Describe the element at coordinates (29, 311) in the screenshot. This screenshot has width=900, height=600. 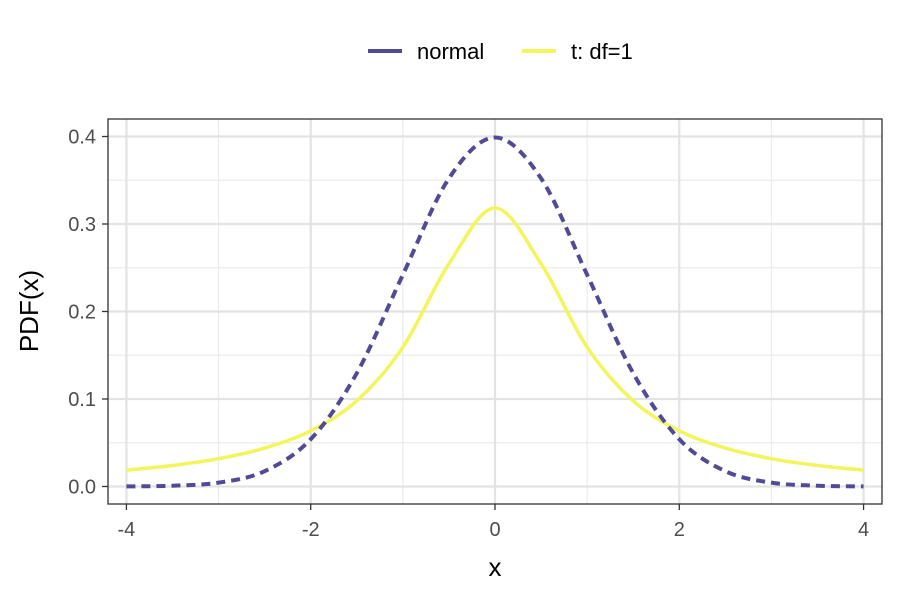
I see `y-axis-title: PDF(x)` at that location.